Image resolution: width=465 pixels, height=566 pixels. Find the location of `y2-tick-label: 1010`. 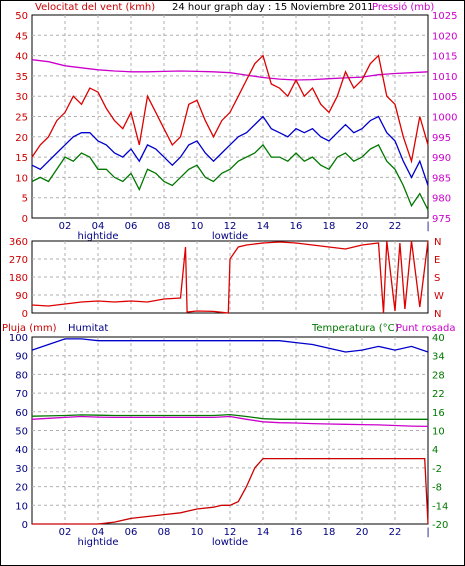

y2-tick-label: 1010 is located at coordinates (444, 77).